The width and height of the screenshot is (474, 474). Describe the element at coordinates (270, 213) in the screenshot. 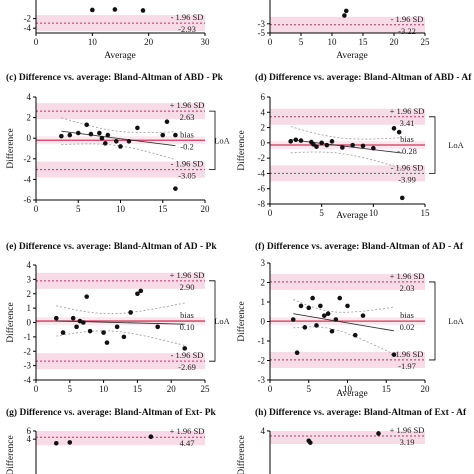

I see `x-tick-label: 0` at that location.